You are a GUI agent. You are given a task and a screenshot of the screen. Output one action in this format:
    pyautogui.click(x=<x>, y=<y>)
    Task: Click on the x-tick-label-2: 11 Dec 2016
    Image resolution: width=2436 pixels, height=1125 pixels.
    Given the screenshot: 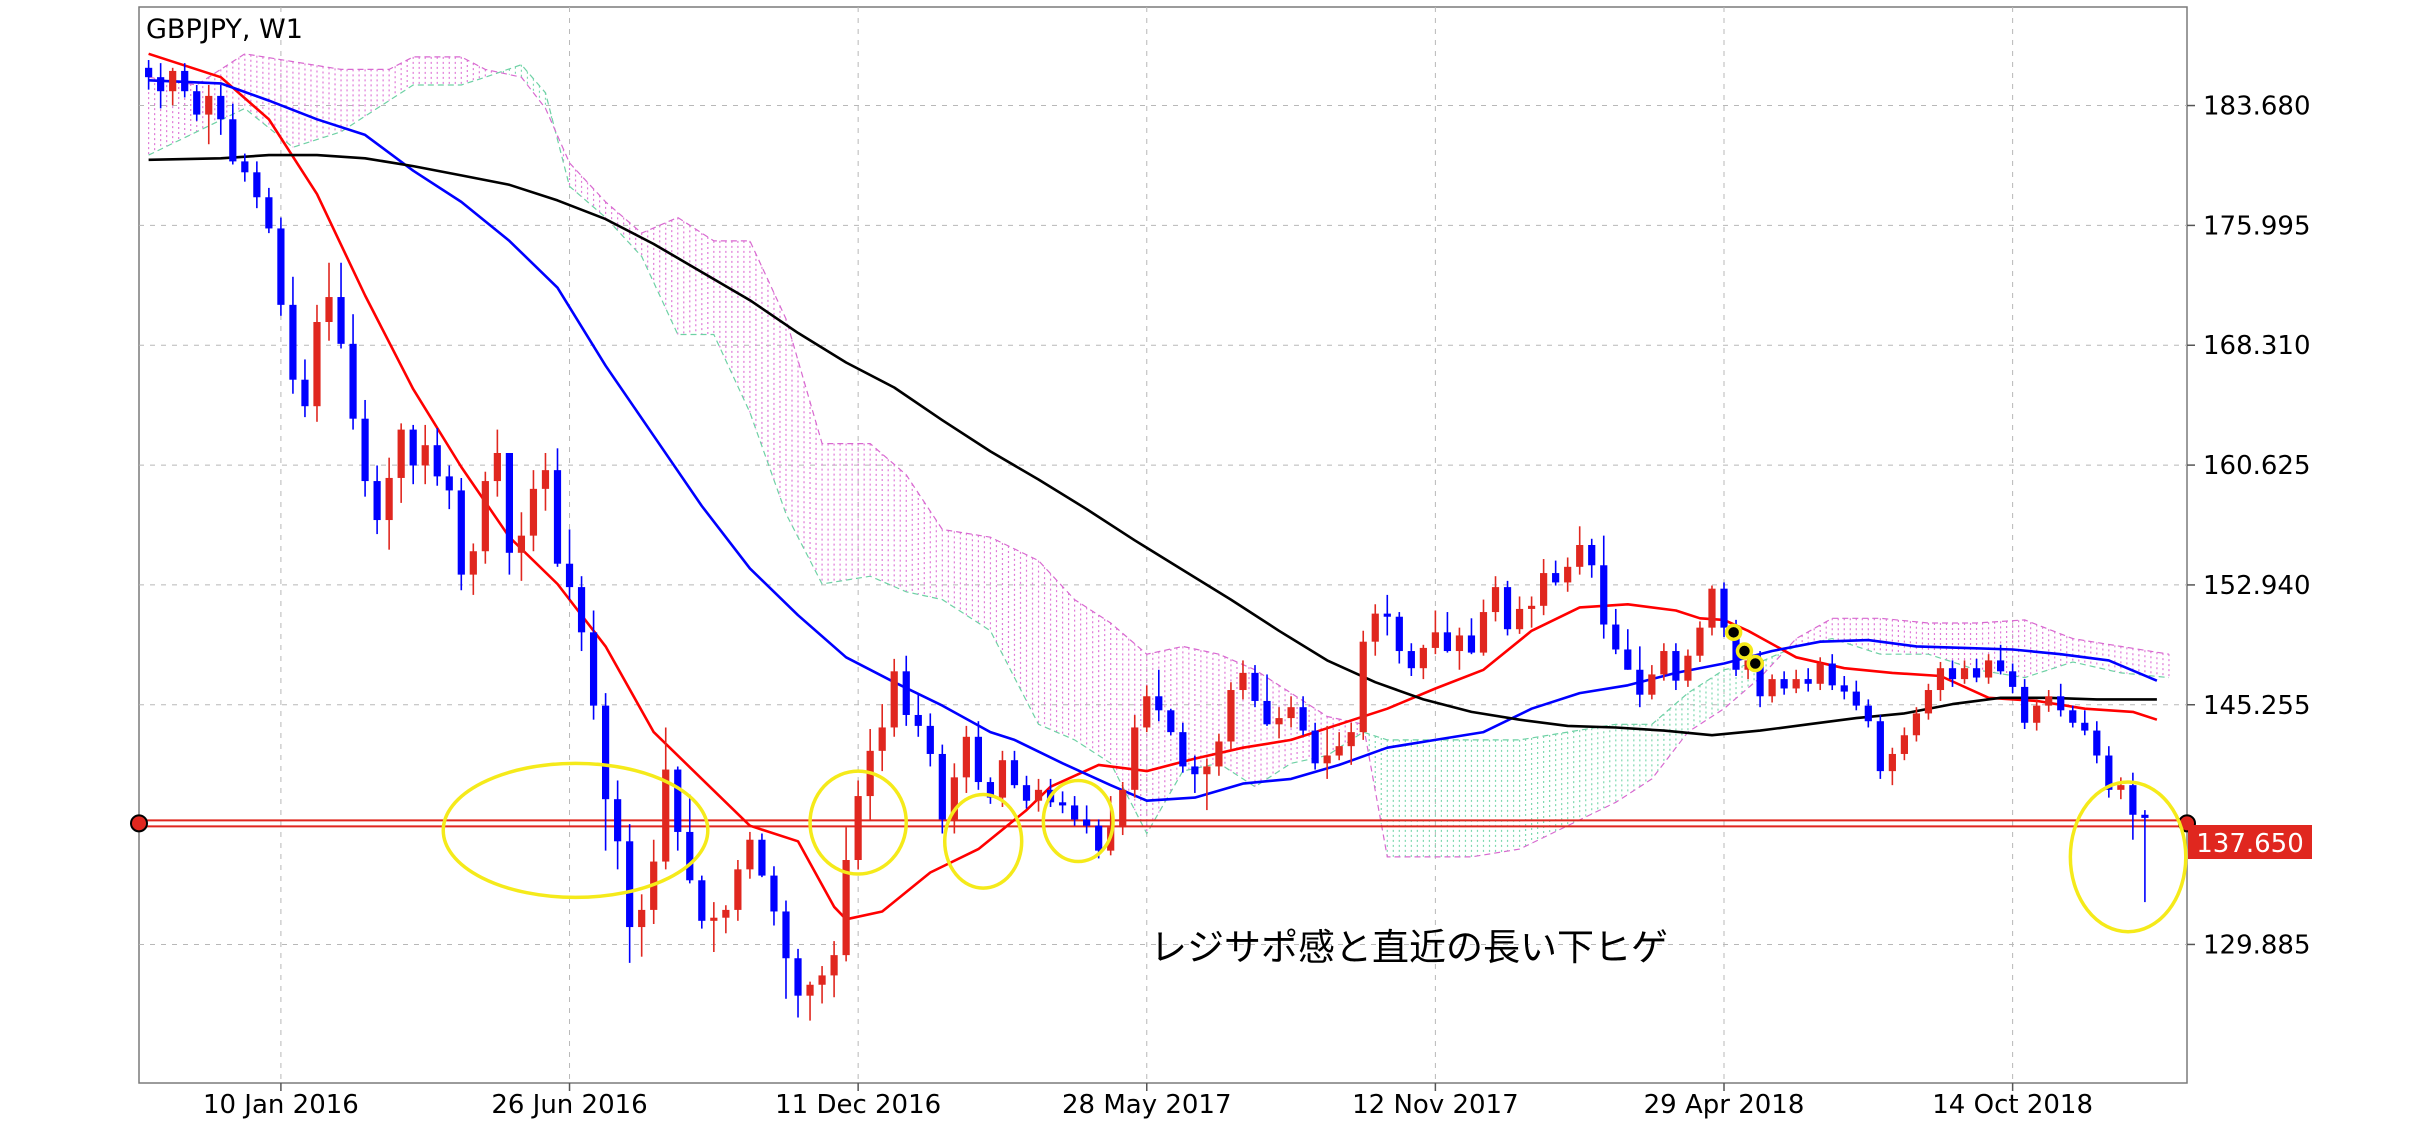 What is the action you would take?
    pyautogui.click(x=858, y=1105)
    